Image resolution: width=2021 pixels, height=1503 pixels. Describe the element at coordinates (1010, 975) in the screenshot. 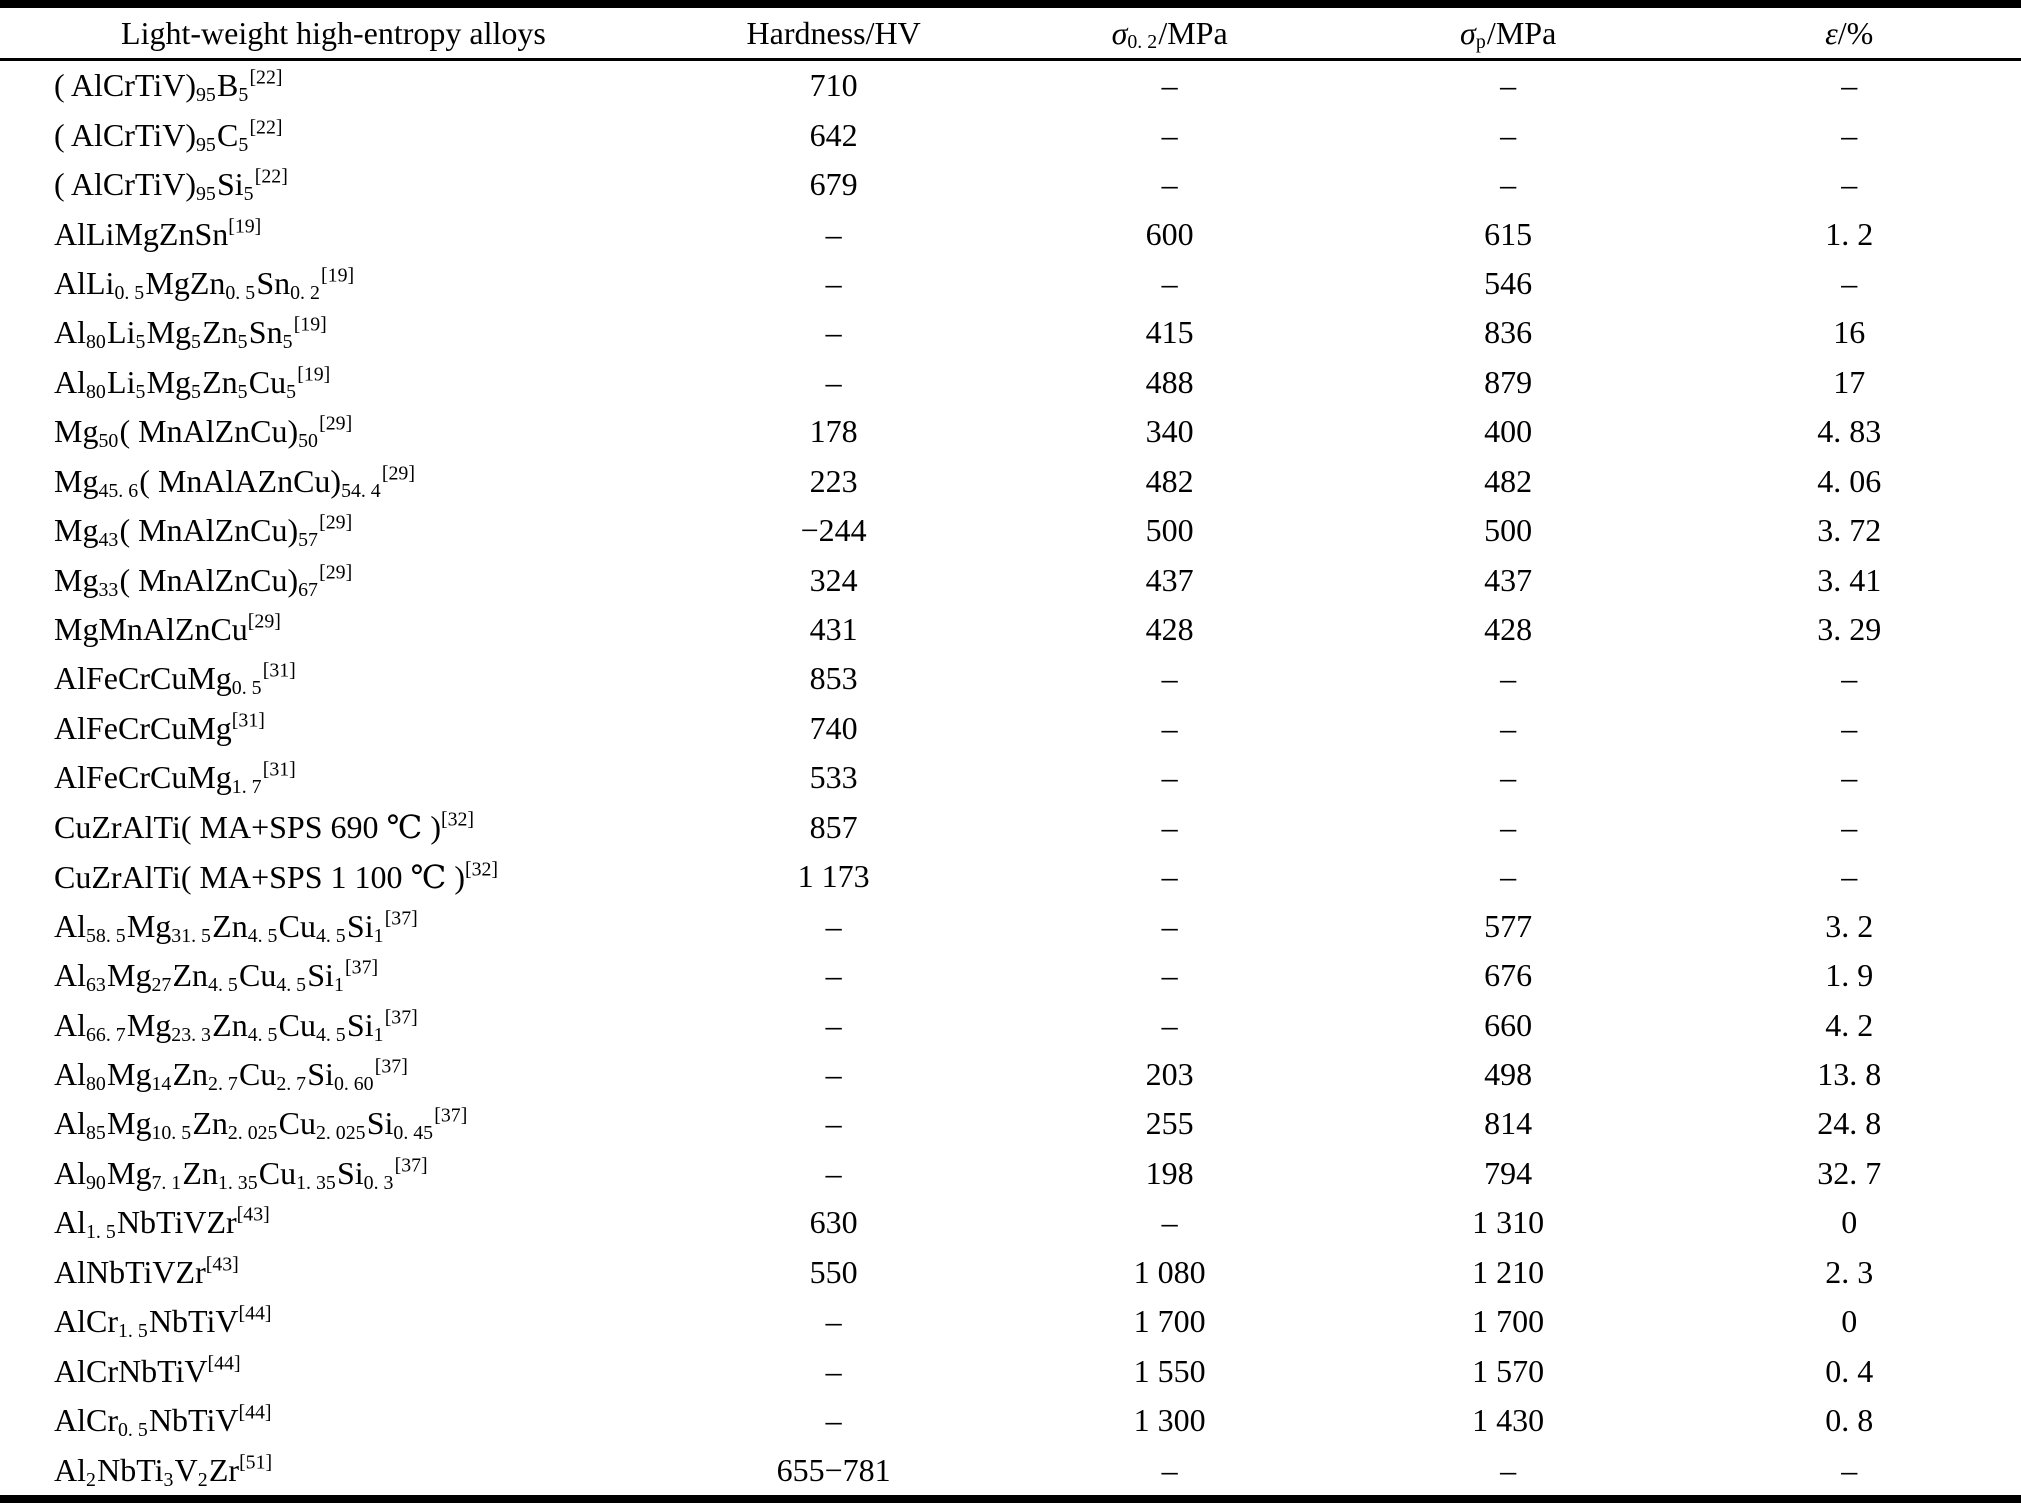

I see `table-row: Al63Mg27Zn4. 5Cu4. 5Si1[37] – – 676 1. 9` at that location.